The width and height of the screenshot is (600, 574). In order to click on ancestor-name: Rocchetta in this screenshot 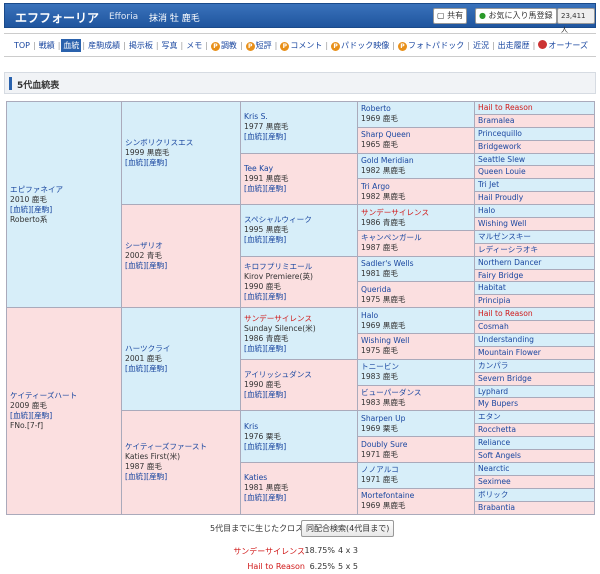, I will do `click(497, 430)`.